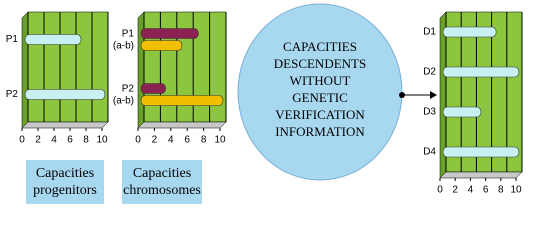 This screenshot has height=240, width=550. What do you see at coordinates (320, 114) in the screenshot?
I see `circle-text: VERIFICATION` at bounding box center [320, 114].